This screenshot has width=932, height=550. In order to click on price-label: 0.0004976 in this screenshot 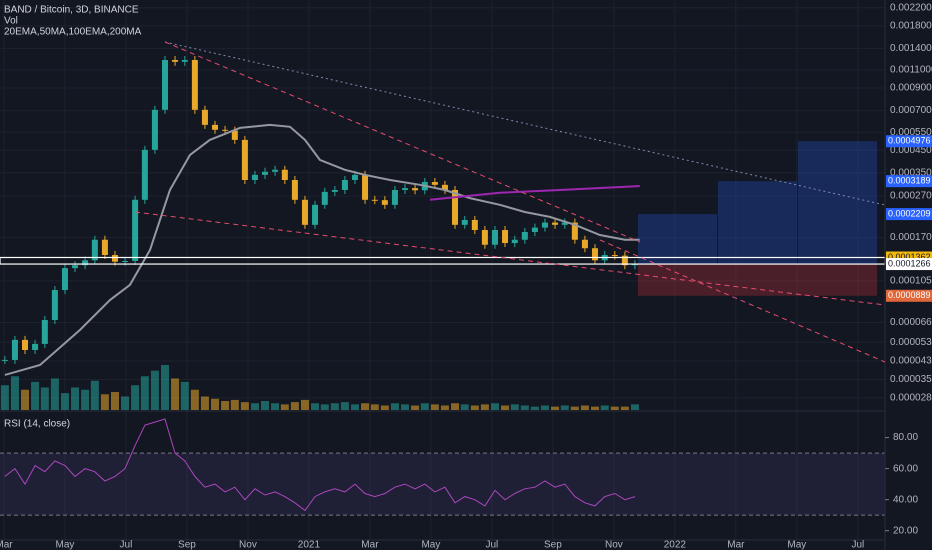, I will do `click(909, 141)`.